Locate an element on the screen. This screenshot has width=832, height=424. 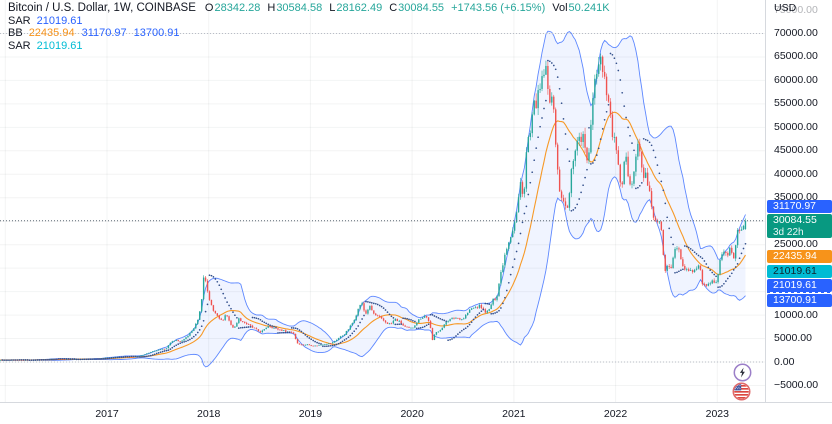
time-axis: 2017 2018 2019 2020 2021 2022 2023 is located at coordinates (416, 413).